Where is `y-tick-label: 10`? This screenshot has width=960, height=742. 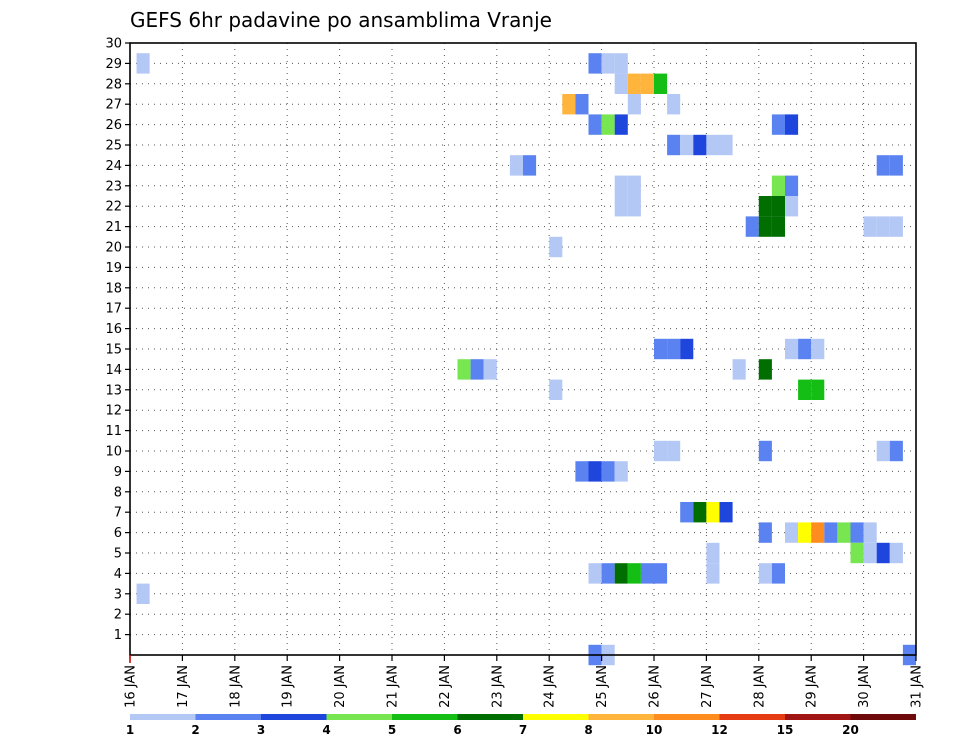 y-tick-label: 10 is located at coordinates (113, 452).